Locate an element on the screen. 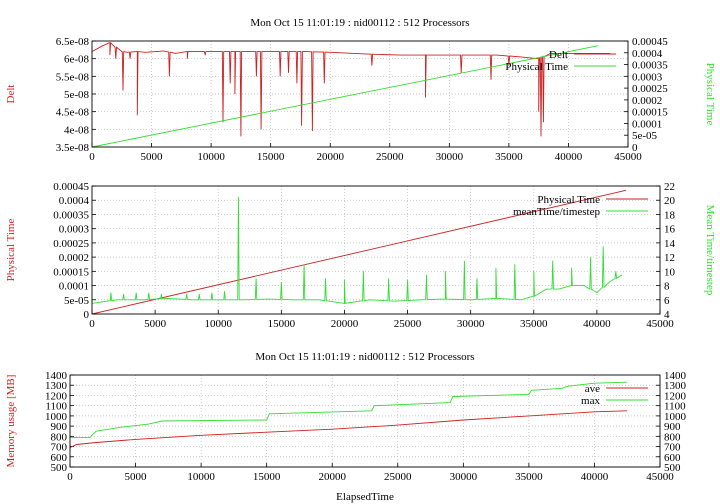 Image resolution: width=720 pixels, height=504 pixels. legend-label: meanTime/timestep is located at coordinates (556, 212).